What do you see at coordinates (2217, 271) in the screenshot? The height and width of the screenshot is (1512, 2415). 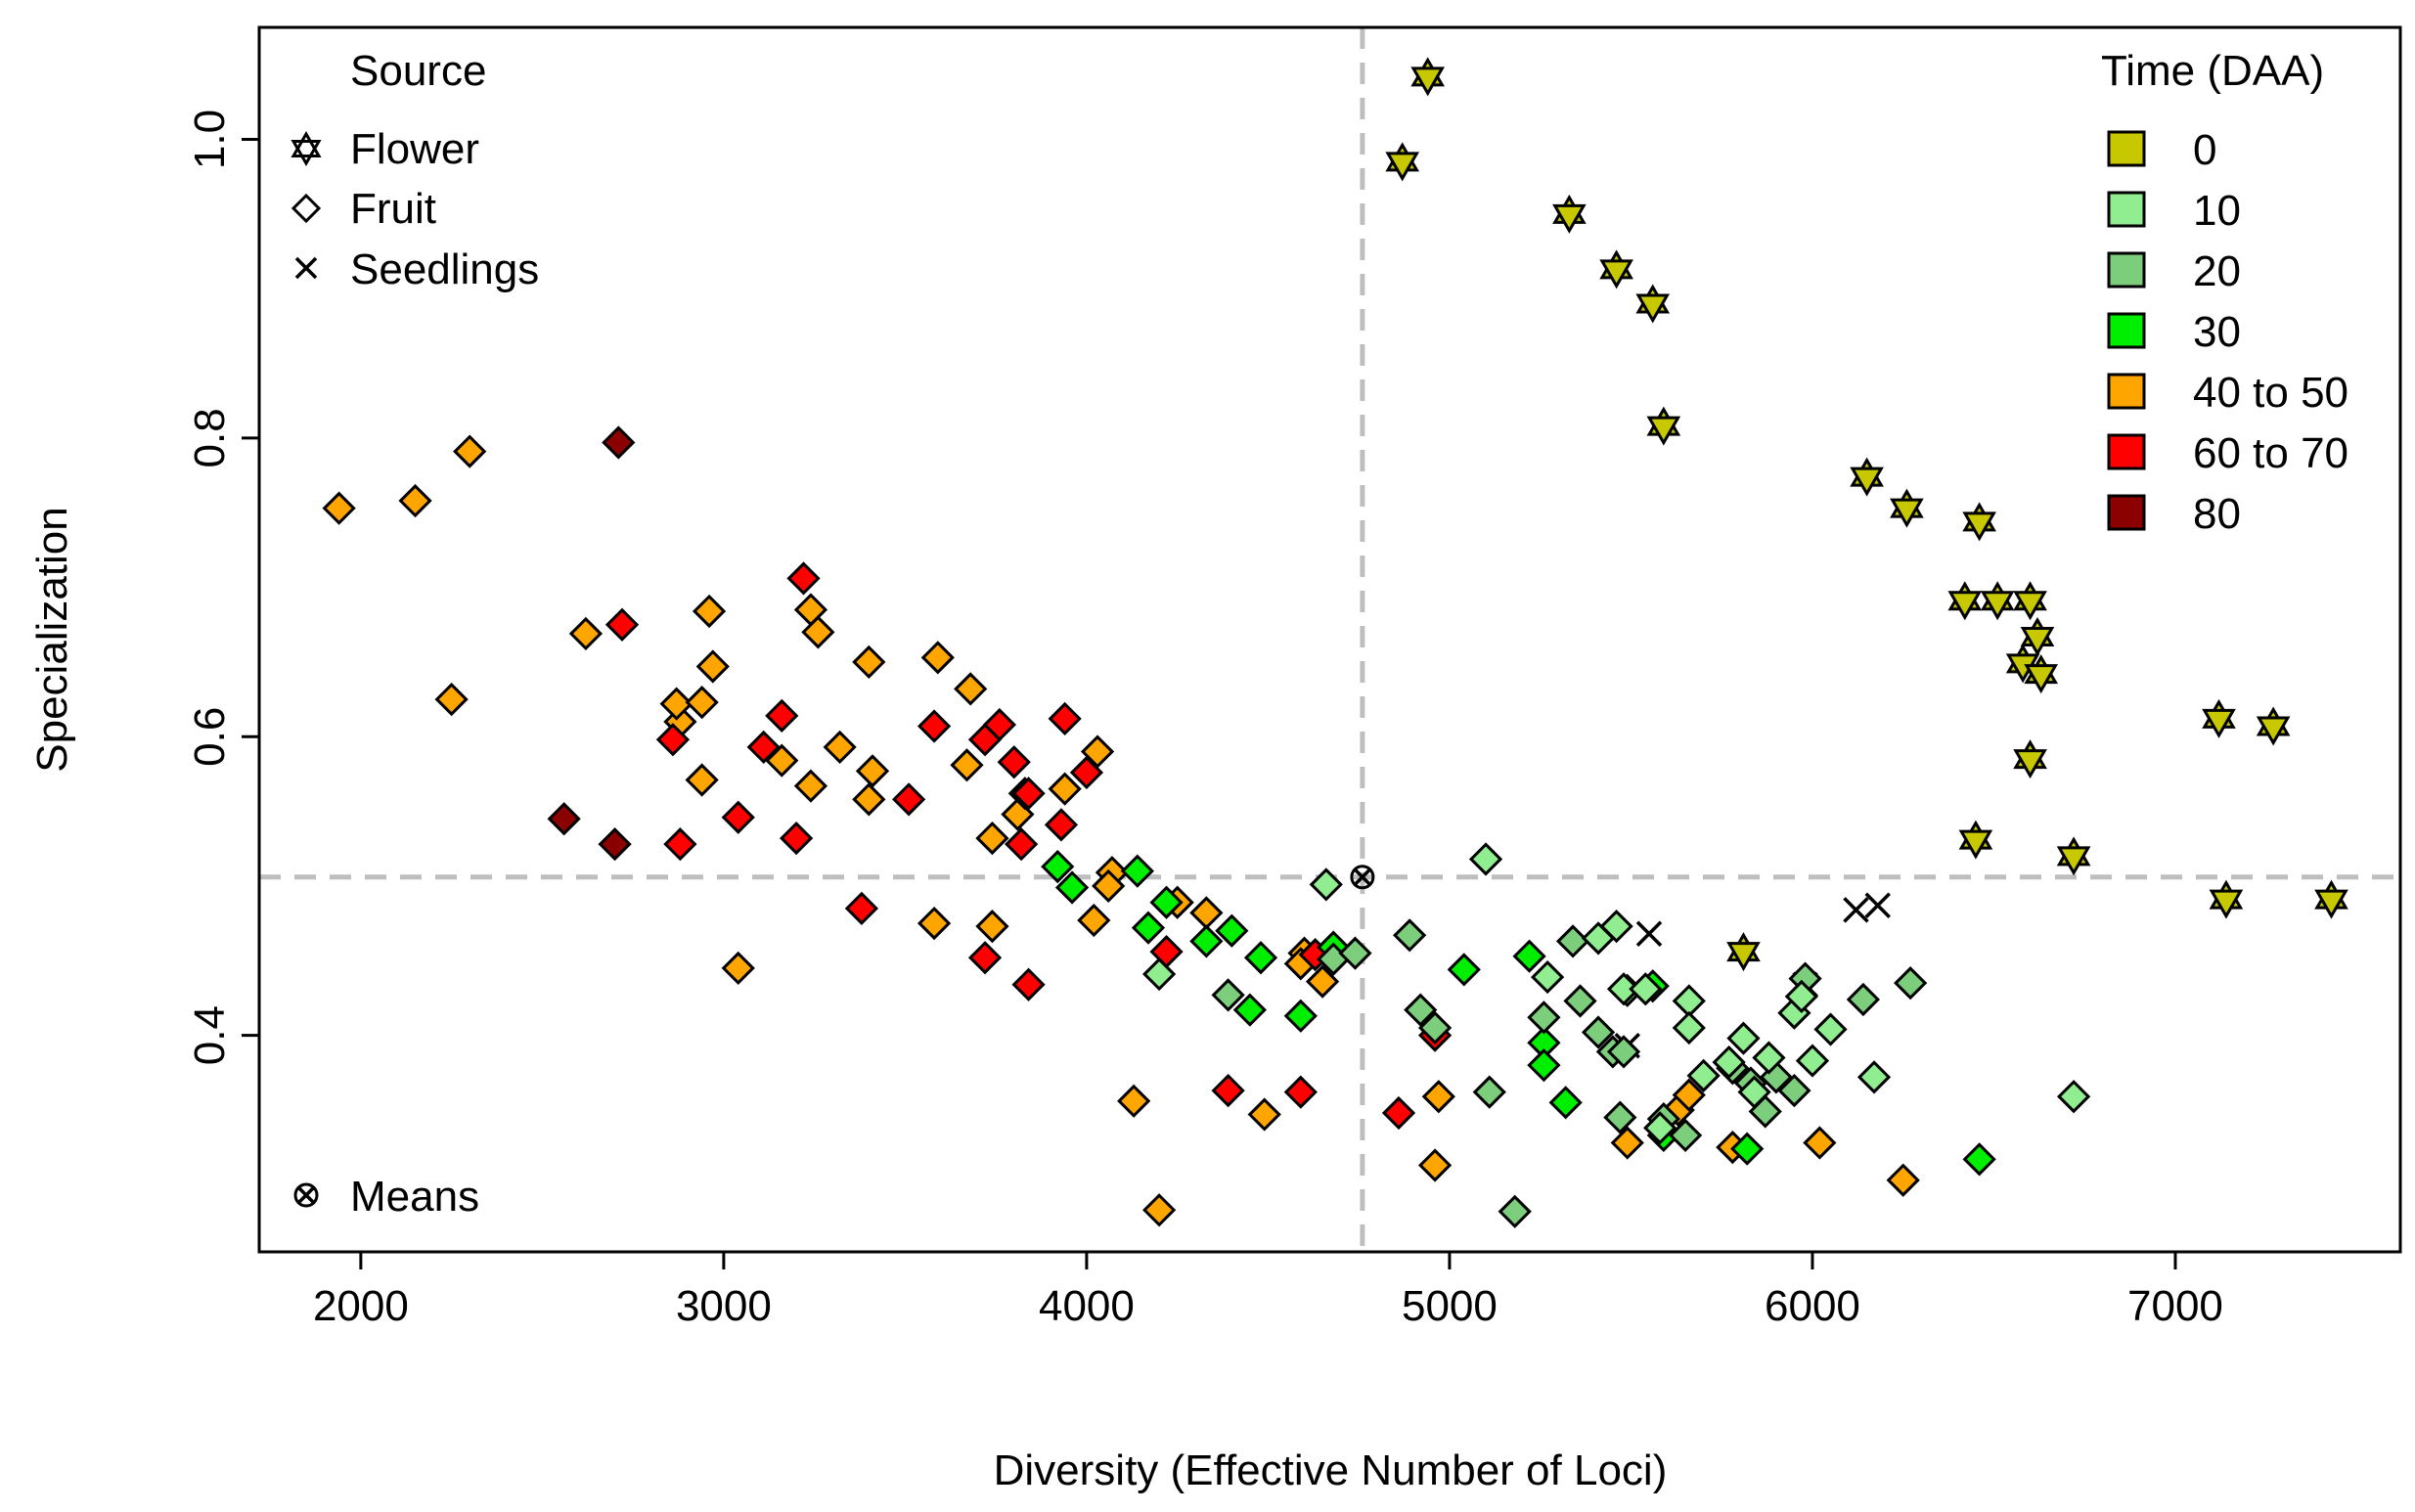 I see `legend-time-label: 20` at bounding box center [2217, 271].